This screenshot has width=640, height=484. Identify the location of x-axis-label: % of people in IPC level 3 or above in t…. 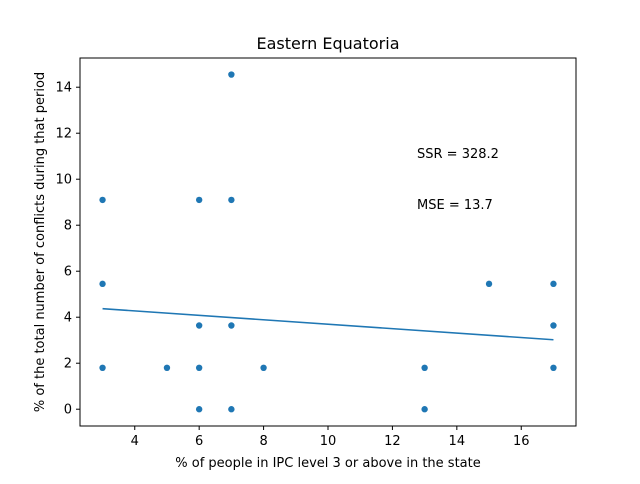
(327, 463).